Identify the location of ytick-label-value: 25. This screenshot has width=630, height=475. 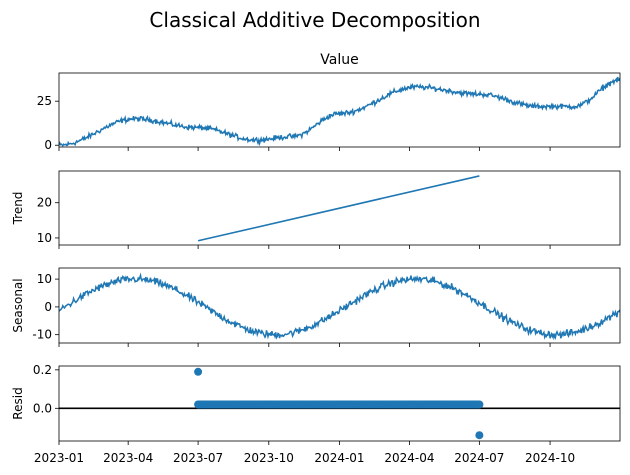
(44, 101).